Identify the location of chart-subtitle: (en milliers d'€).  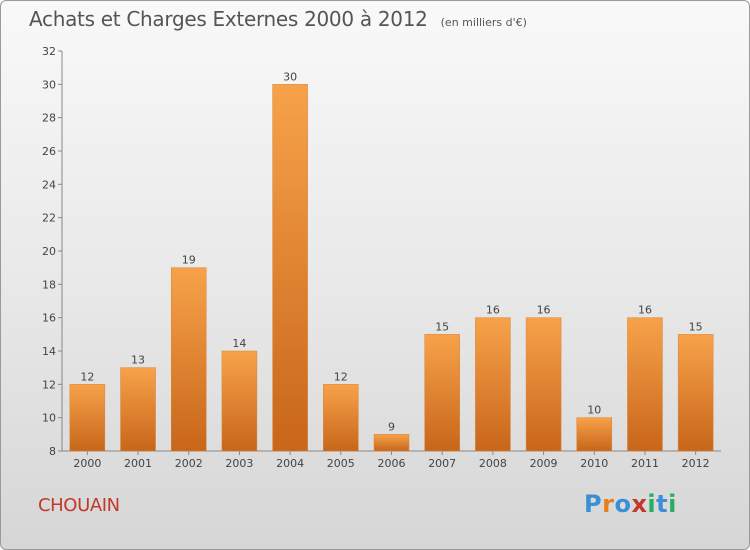
(483, 22).